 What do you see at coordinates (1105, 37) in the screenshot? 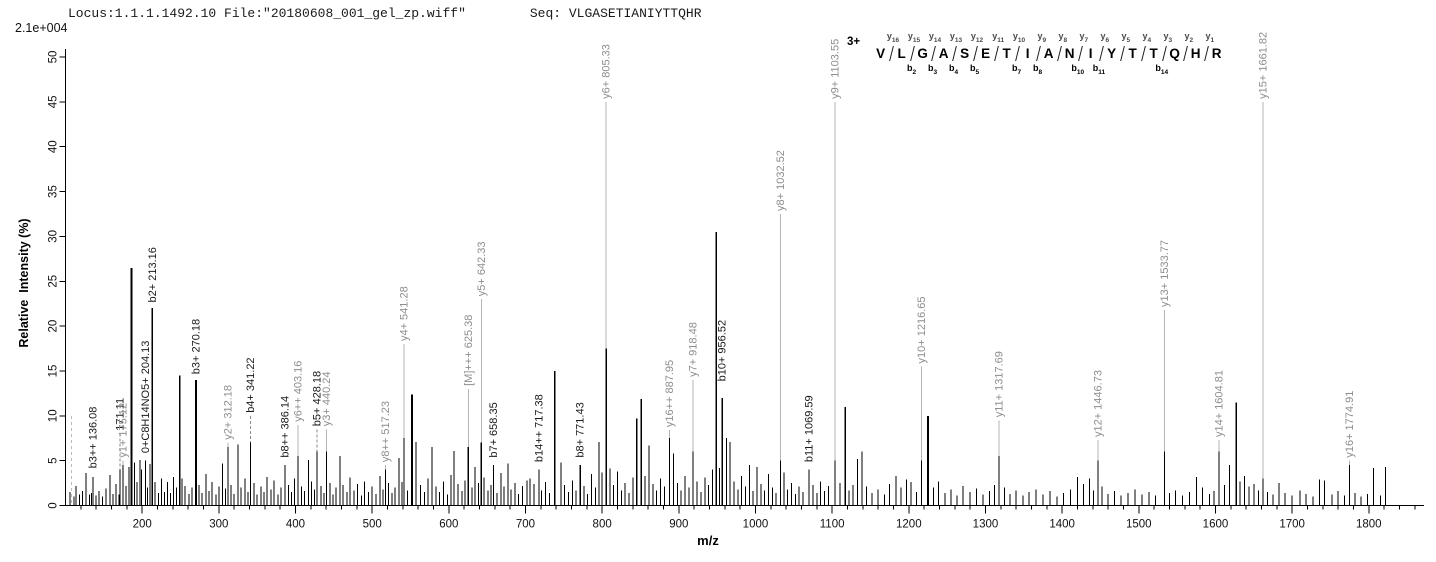
I see `y-ion-label-y6: y6` at bounding box center [1105, 37].